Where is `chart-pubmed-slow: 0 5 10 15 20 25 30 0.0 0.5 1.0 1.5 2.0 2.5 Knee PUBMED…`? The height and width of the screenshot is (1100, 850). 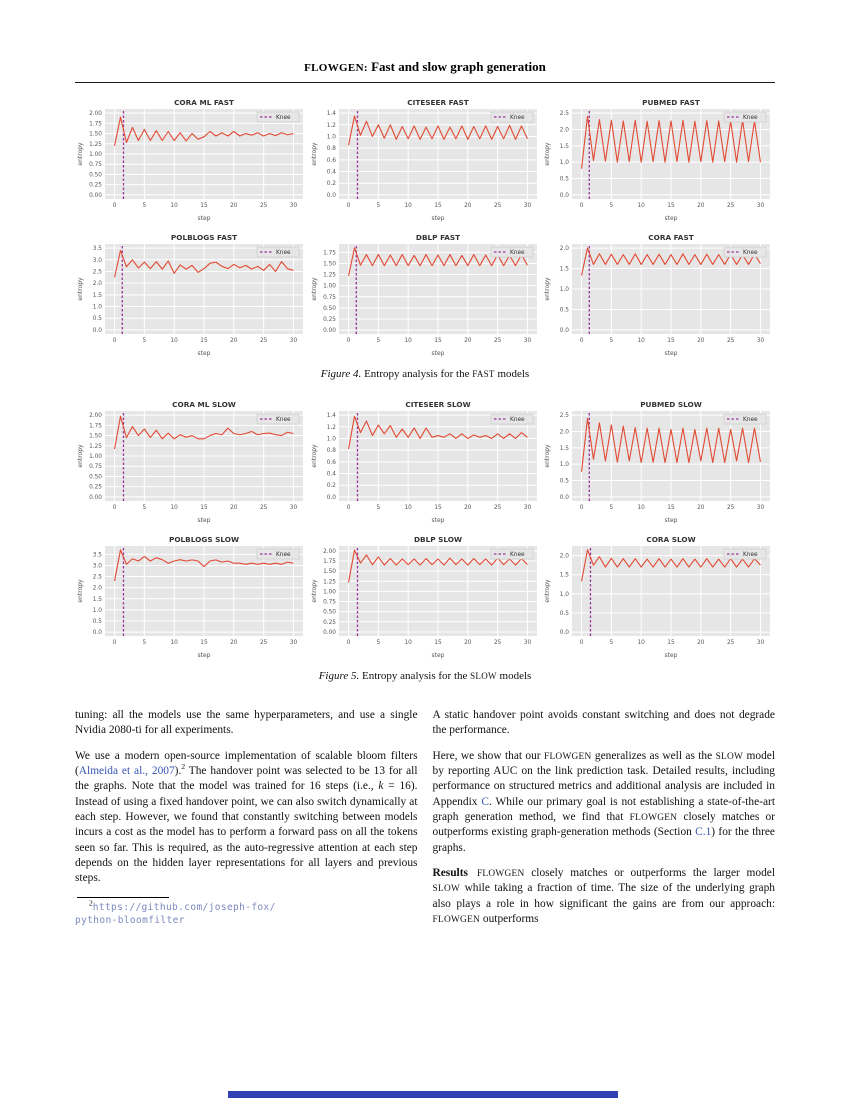 chart-pubmed-slow: 0 5 10 15 20 25 30 0.0 0.5 1.0 1.5 2.0 2.5 Knee PUBMED… is located at coordinates (658, 461).